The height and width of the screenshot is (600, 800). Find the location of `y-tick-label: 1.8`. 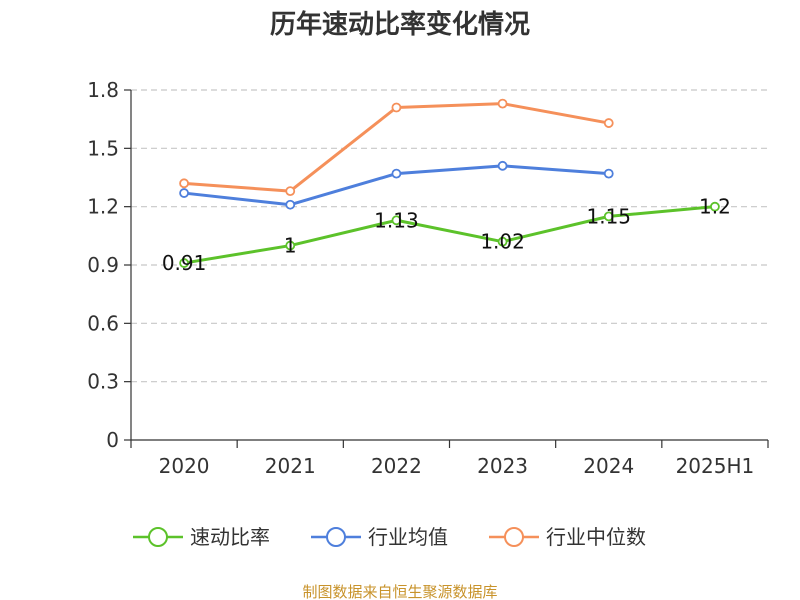

y-tick-label: 1.8 is located at coordinates (103, 90).